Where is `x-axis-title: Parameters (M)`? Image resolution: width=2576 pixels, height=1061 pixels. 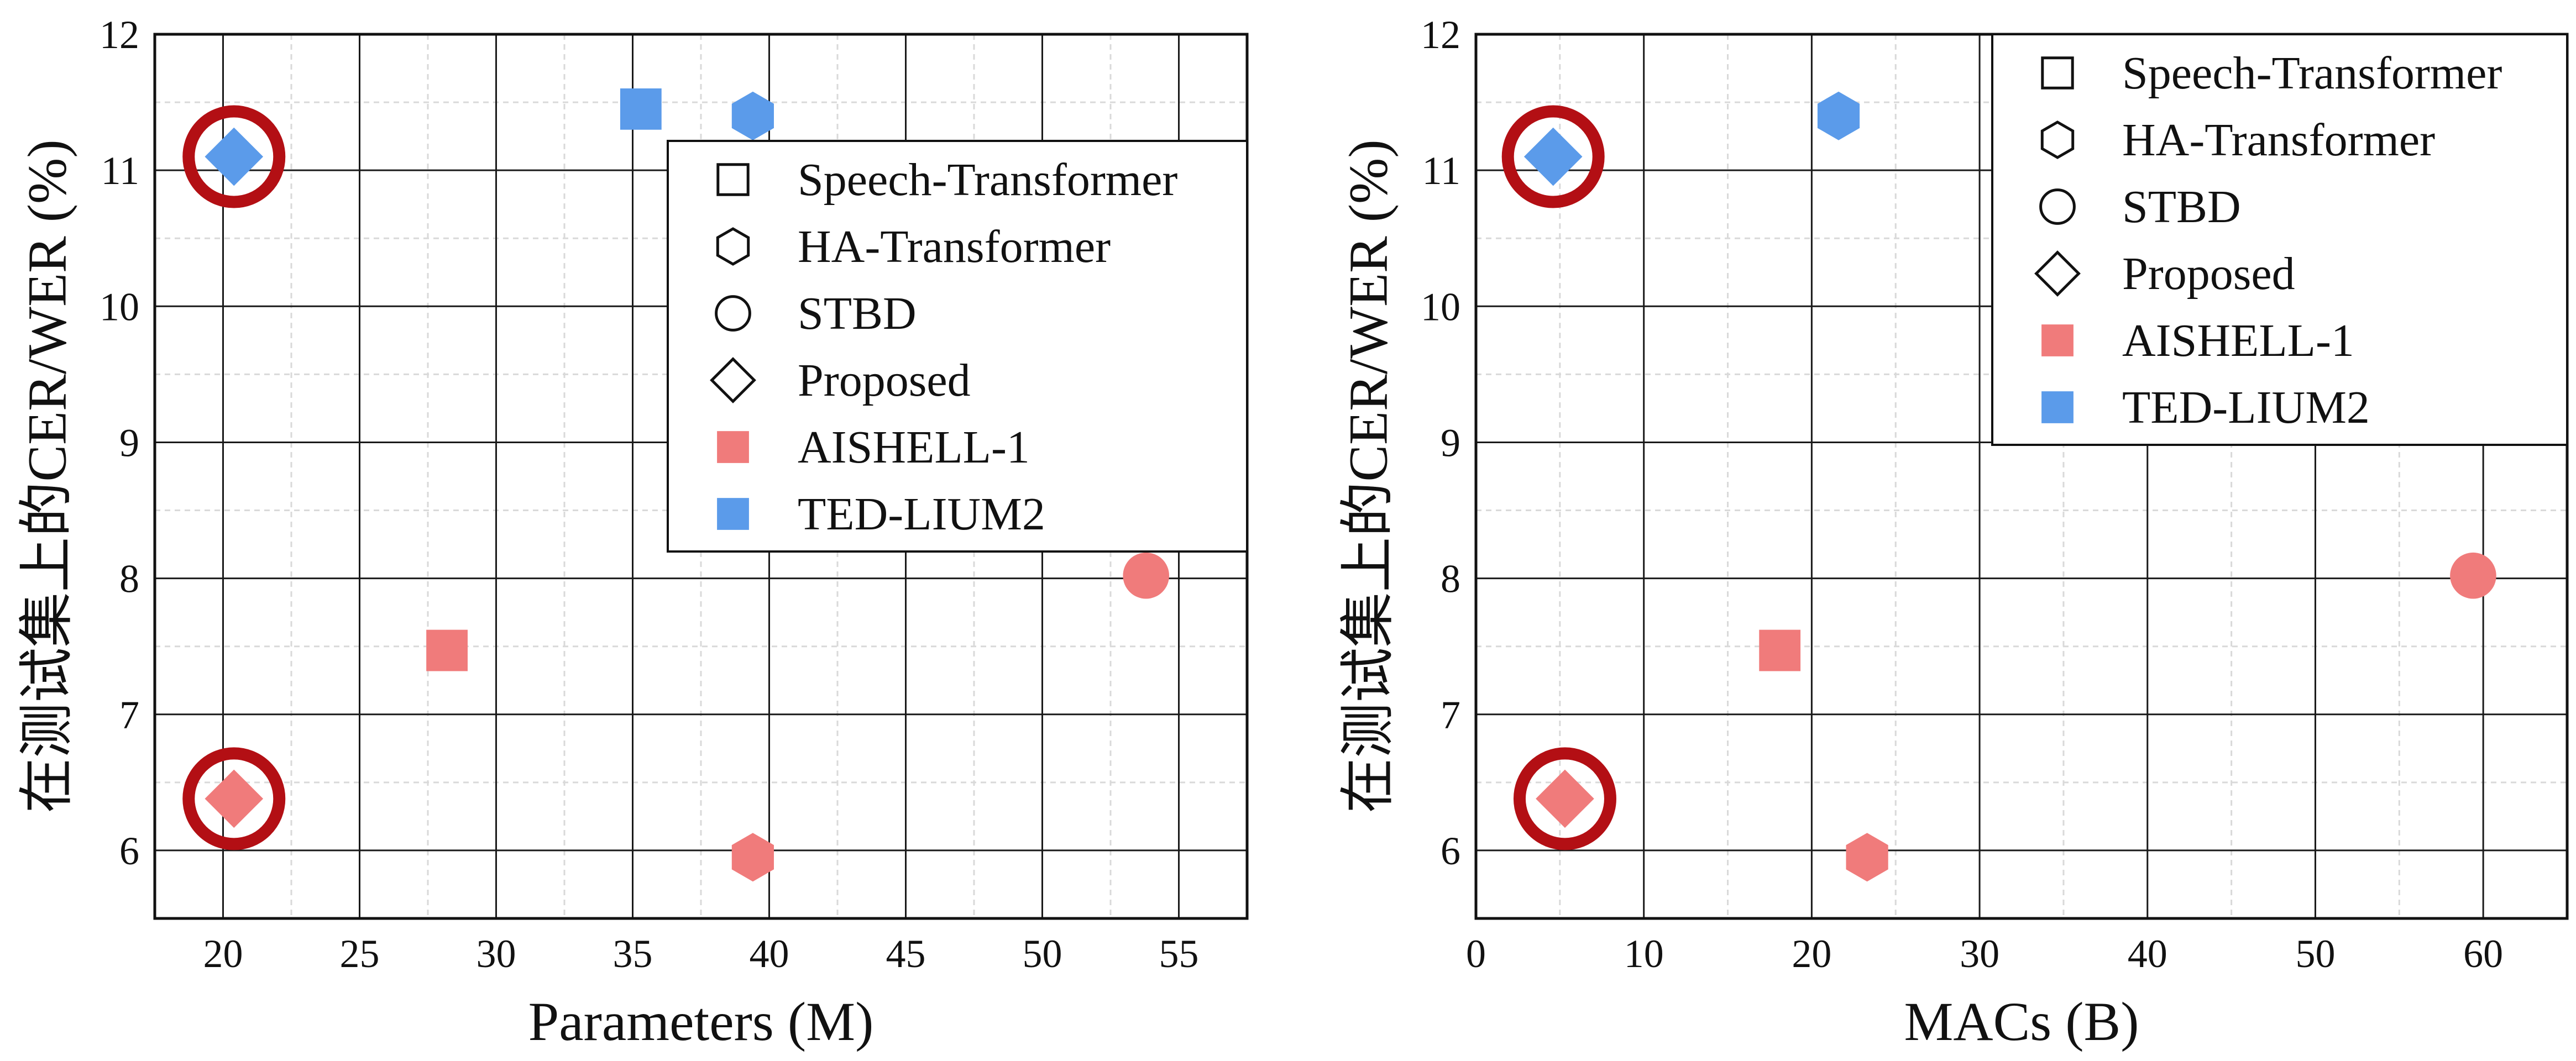 x-axis-title: Parameters (M) is located at coordinates (701, 1021).